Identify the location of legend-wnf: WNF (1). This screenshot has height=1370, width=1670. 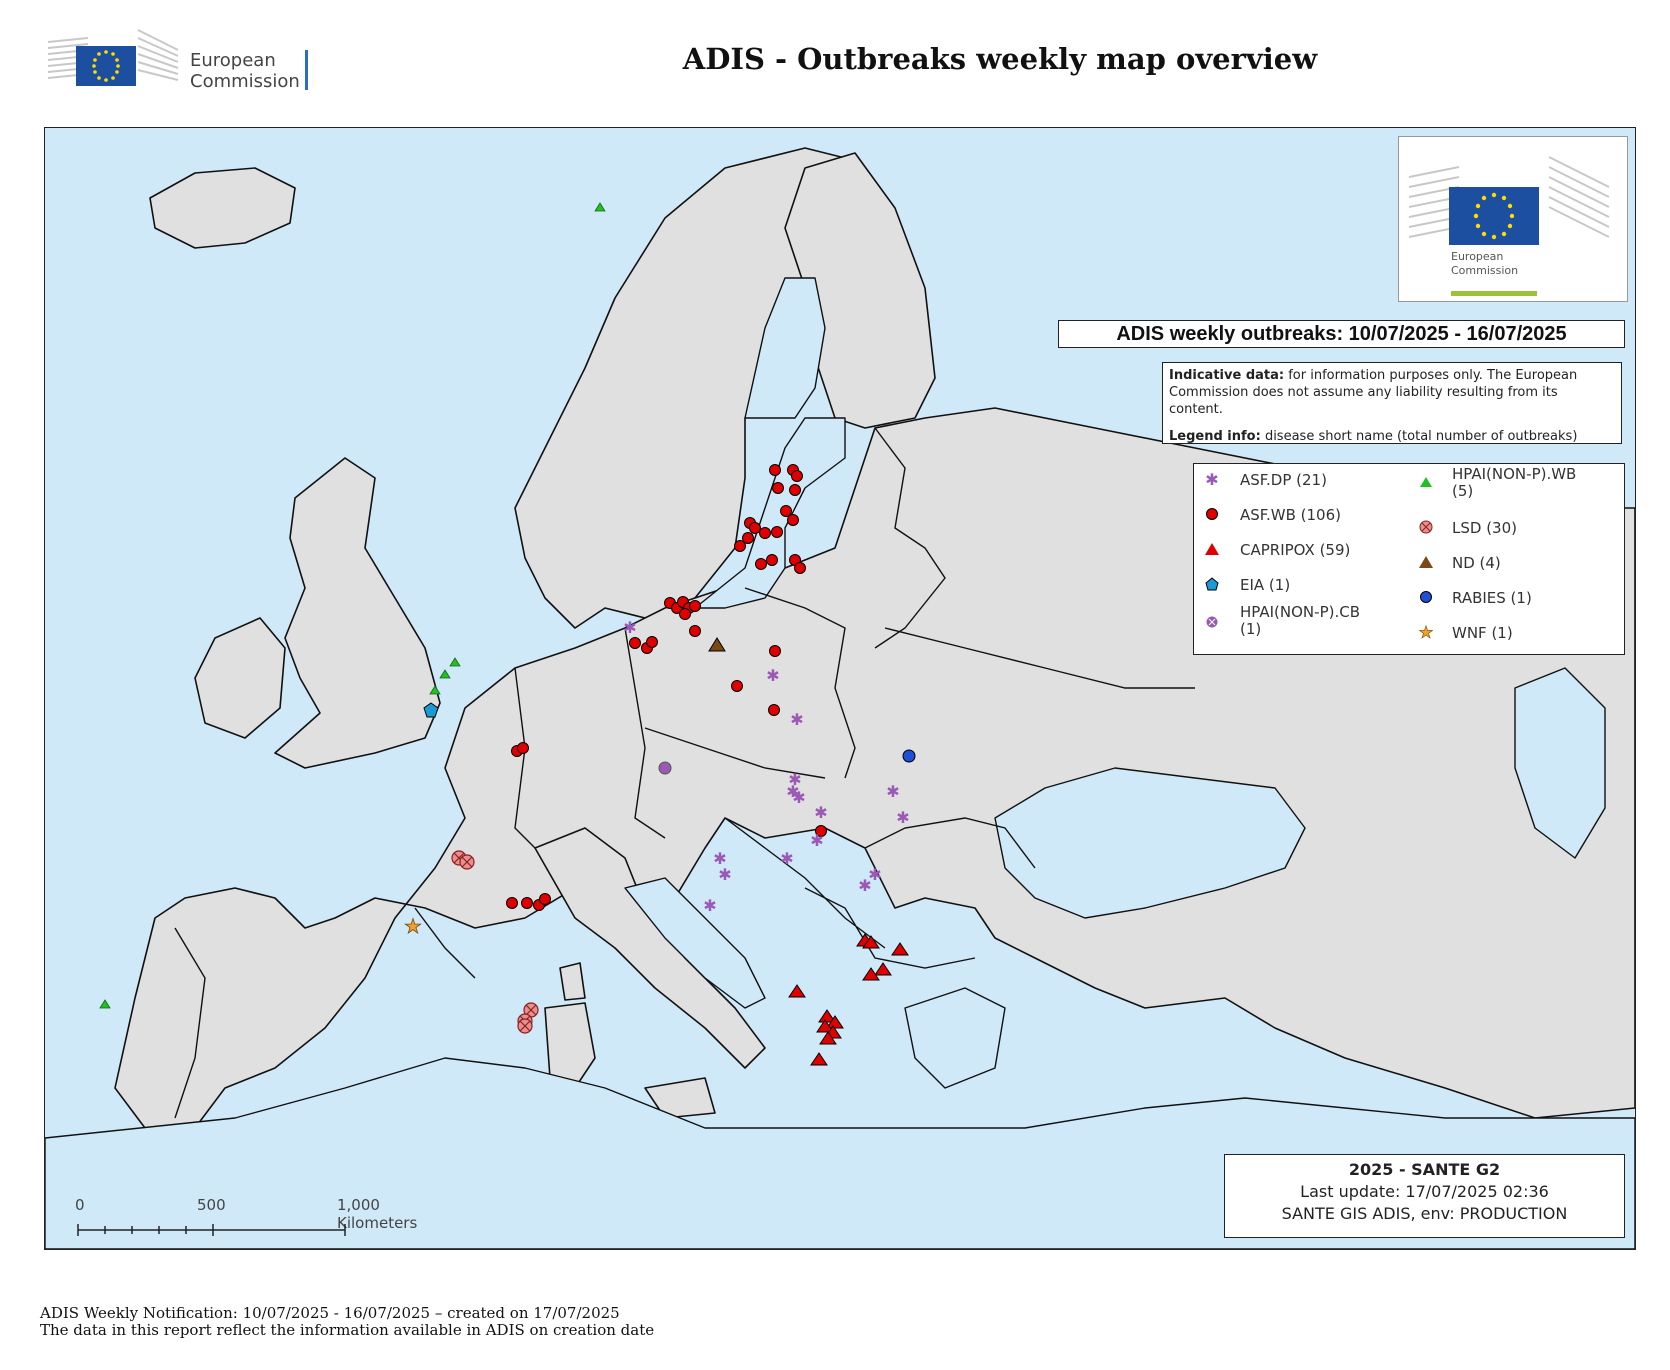
(1482, 633).